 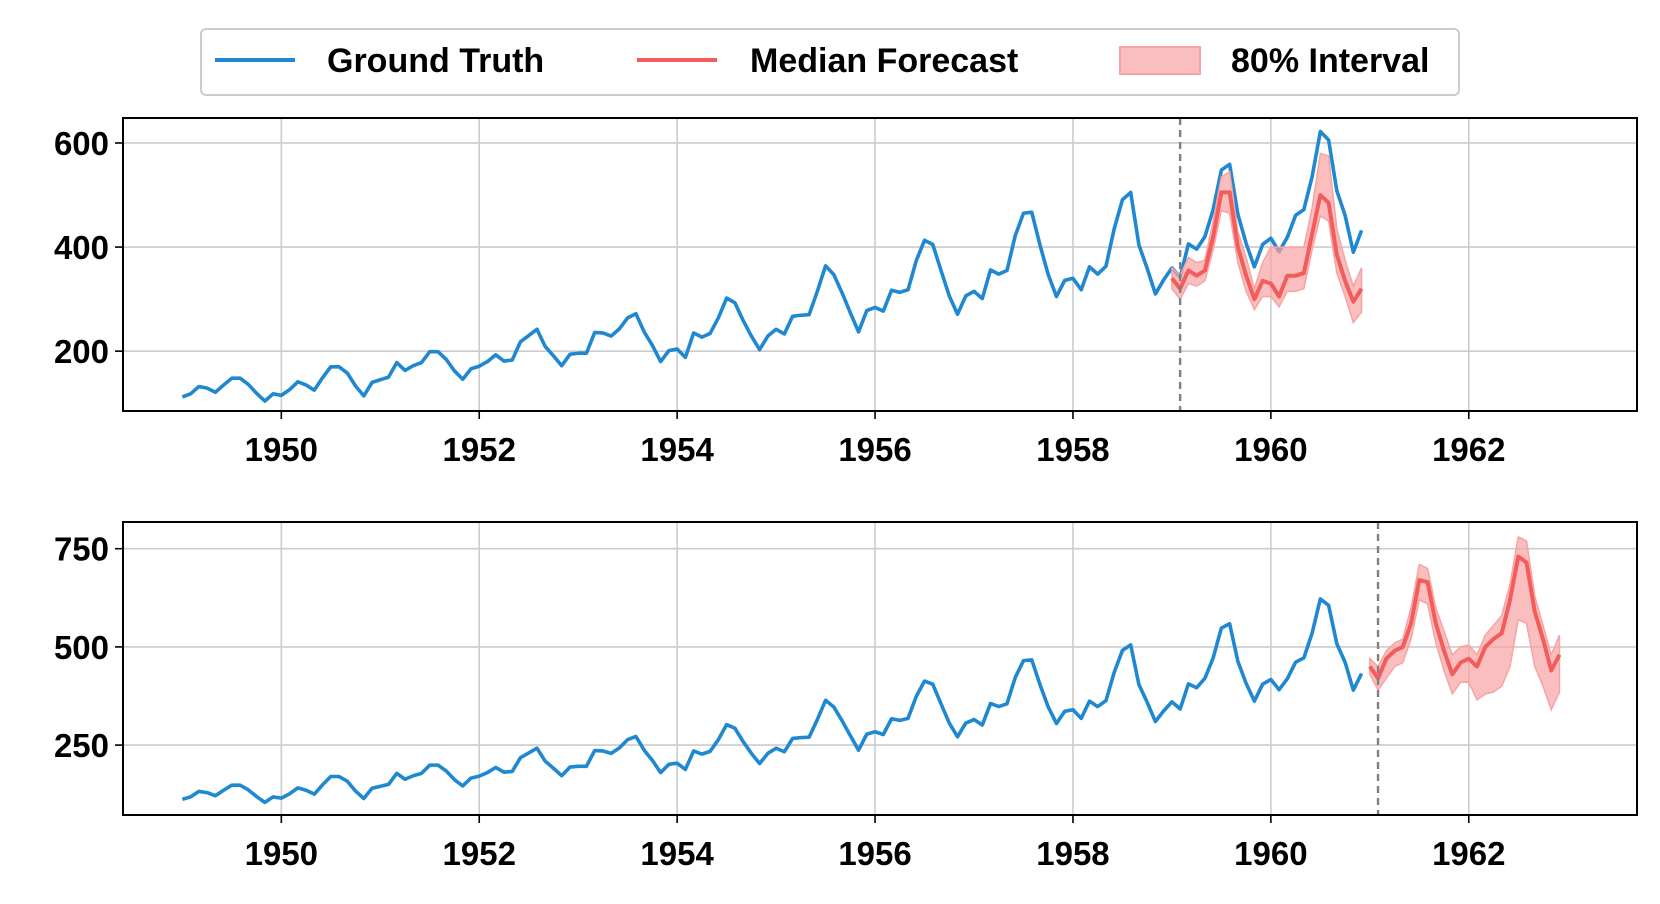 What do you see at coordinates (81, 549) in the screenshot?
I see `y-tick-label: 750` at bounding box center [81, 549].